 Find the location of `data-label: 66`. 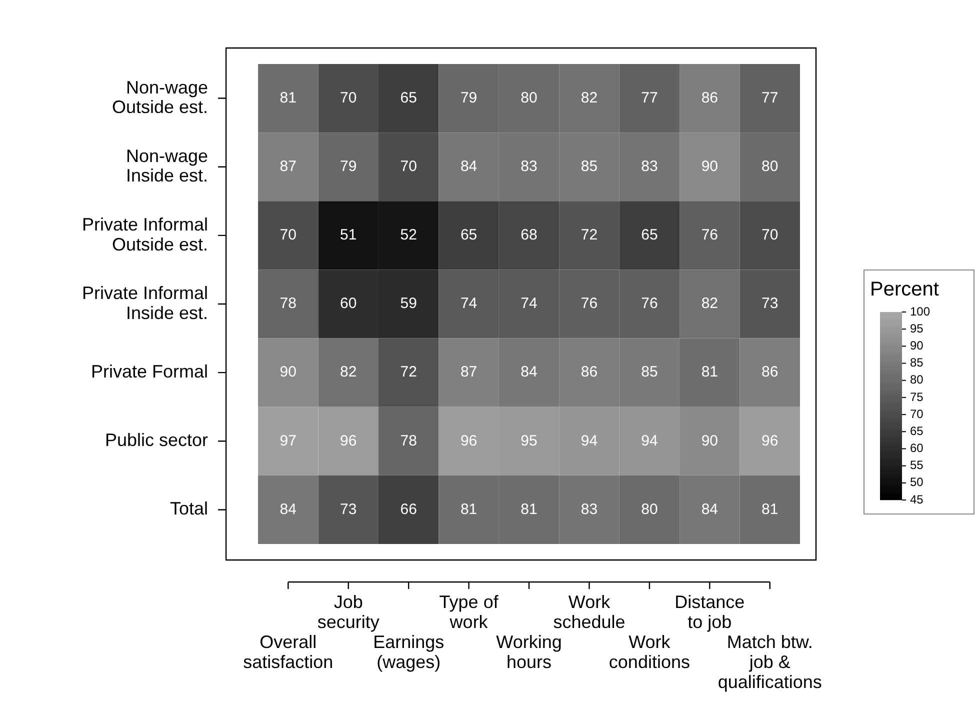

data-label: 66 is located at coordinates (408, 509).